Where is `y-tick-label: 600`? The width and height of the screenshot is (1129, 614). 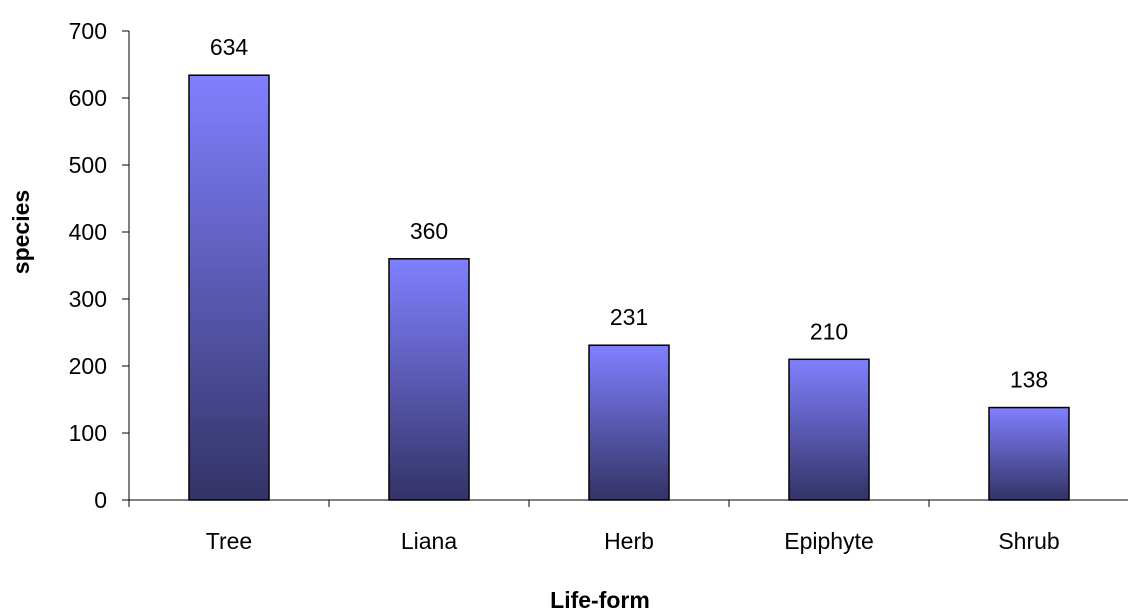 y-tick-label: 600 is located at coordinates (88, 98).